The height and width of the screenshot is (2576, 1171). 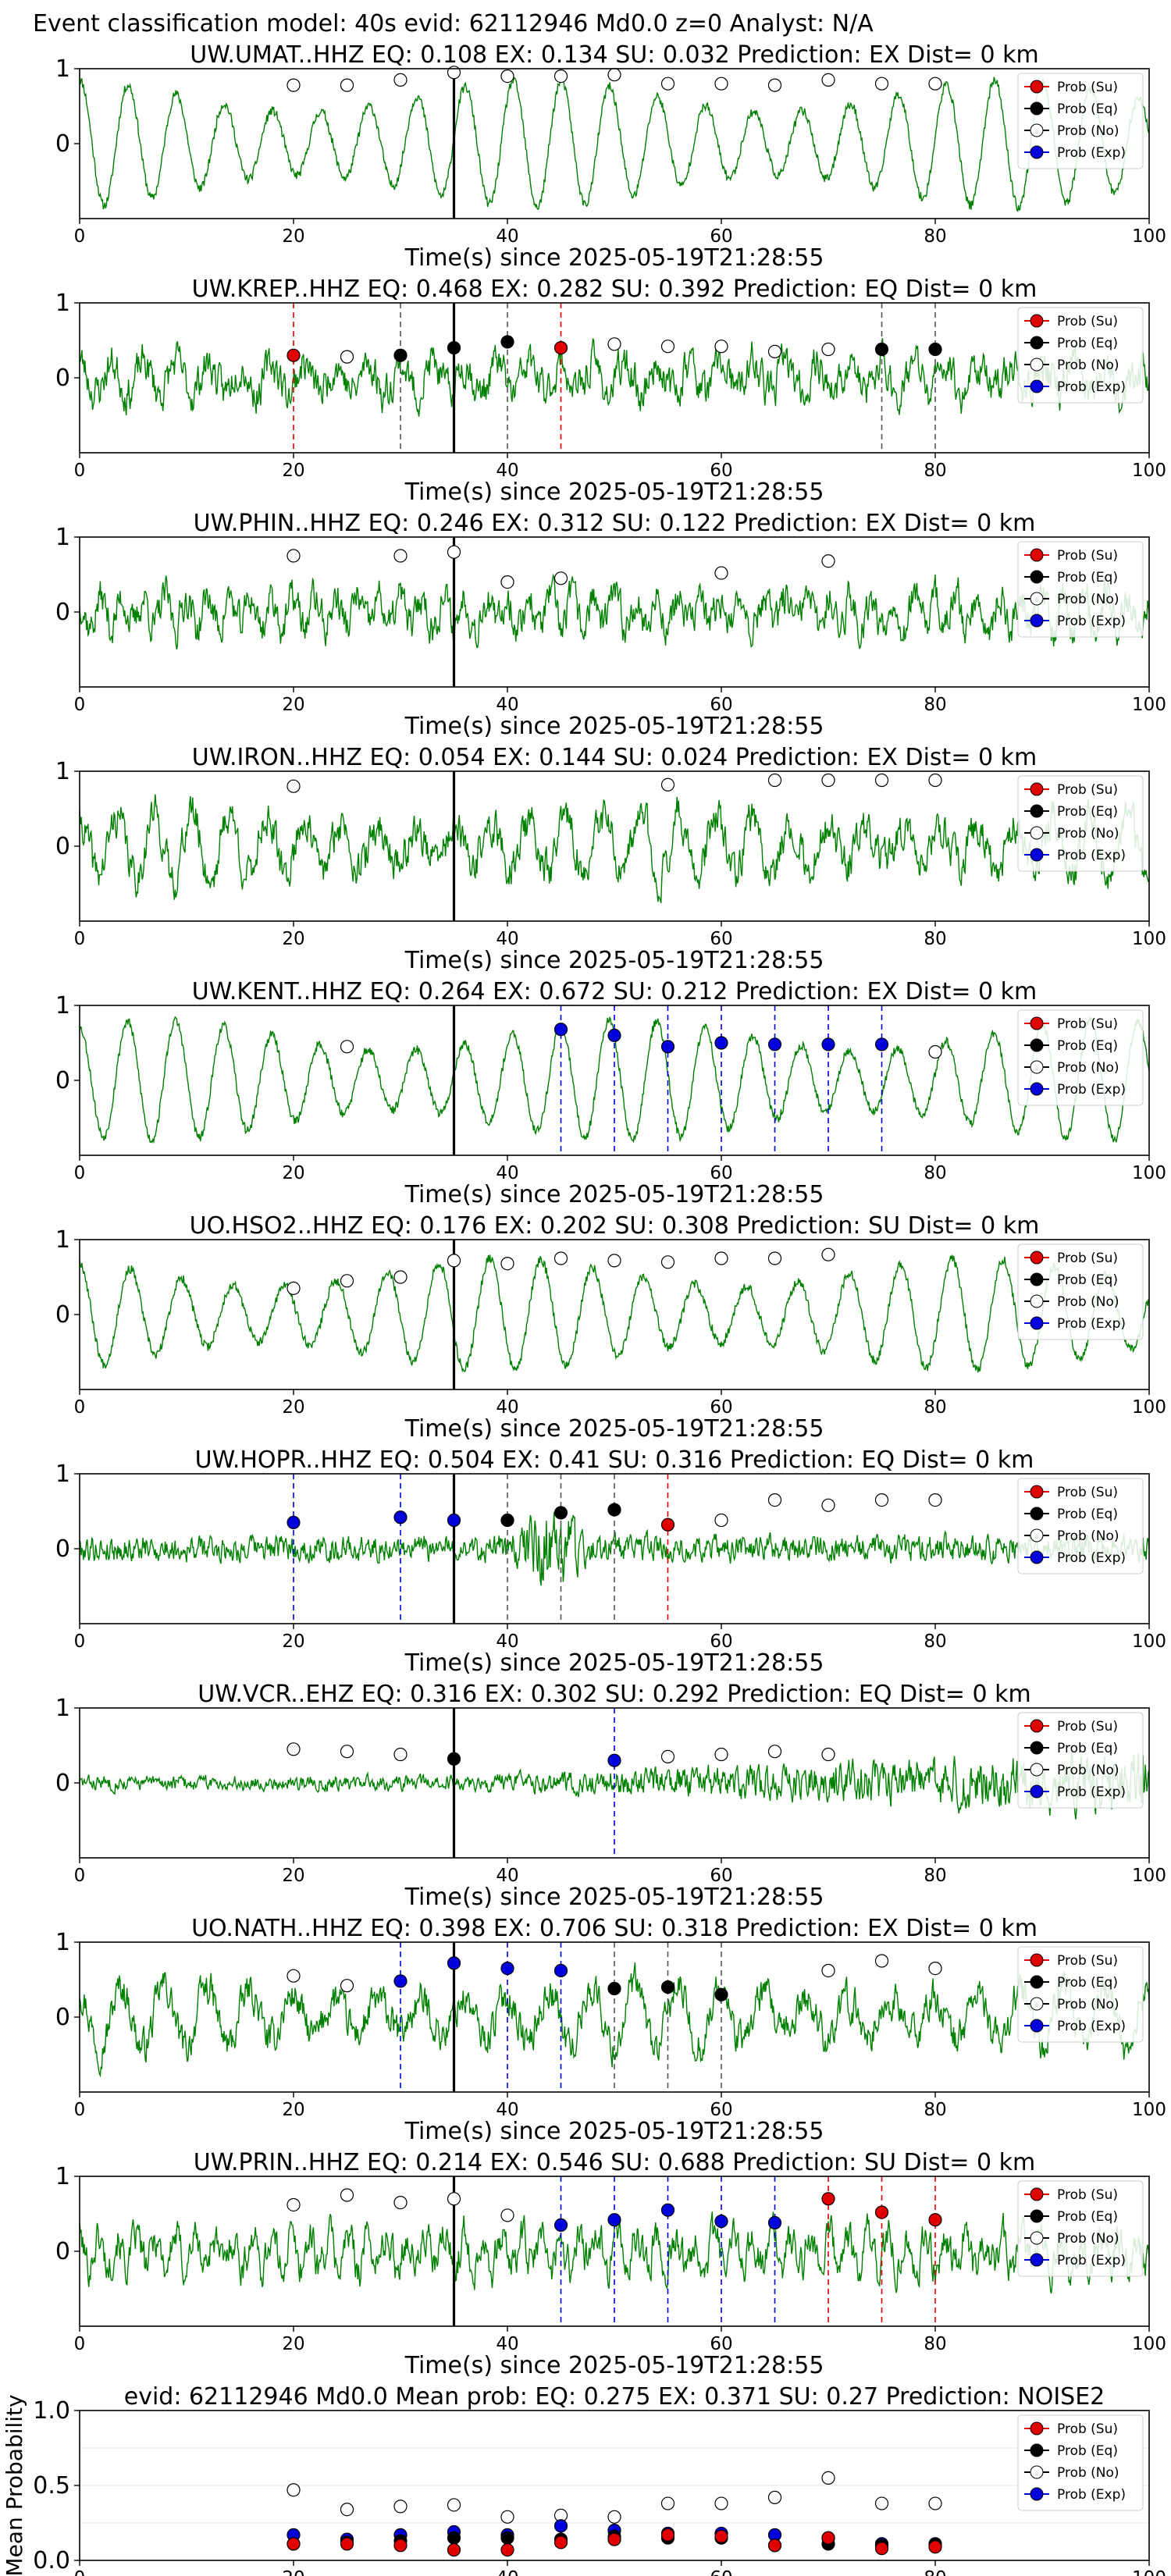 I want to click on y-tick-label: 1.0, so click(x=51, y=2411).